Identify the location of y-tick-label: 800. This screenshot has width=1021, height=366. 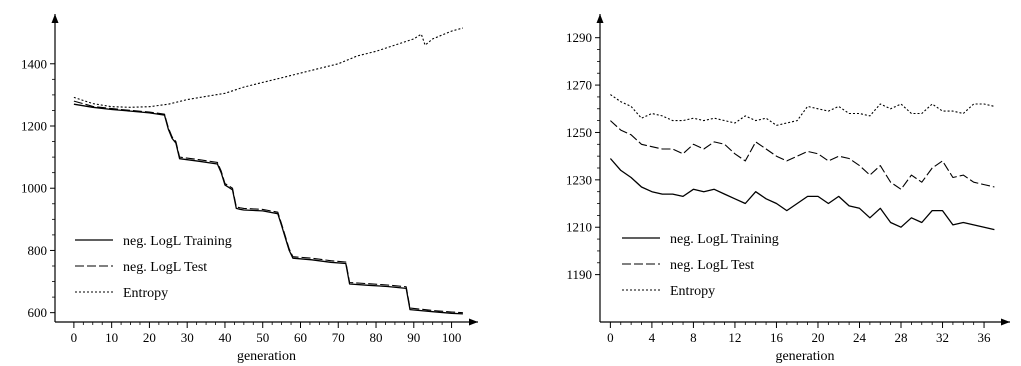
(38, 250).